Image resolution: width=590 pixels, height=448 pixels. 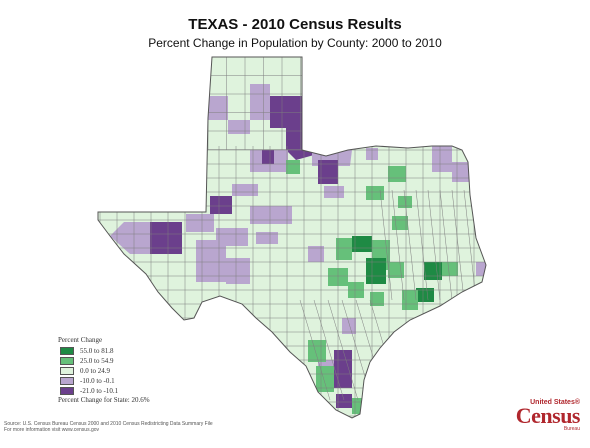 I want to click on legend-item: 25.0 to 54.9, so click(x=120, y=361).